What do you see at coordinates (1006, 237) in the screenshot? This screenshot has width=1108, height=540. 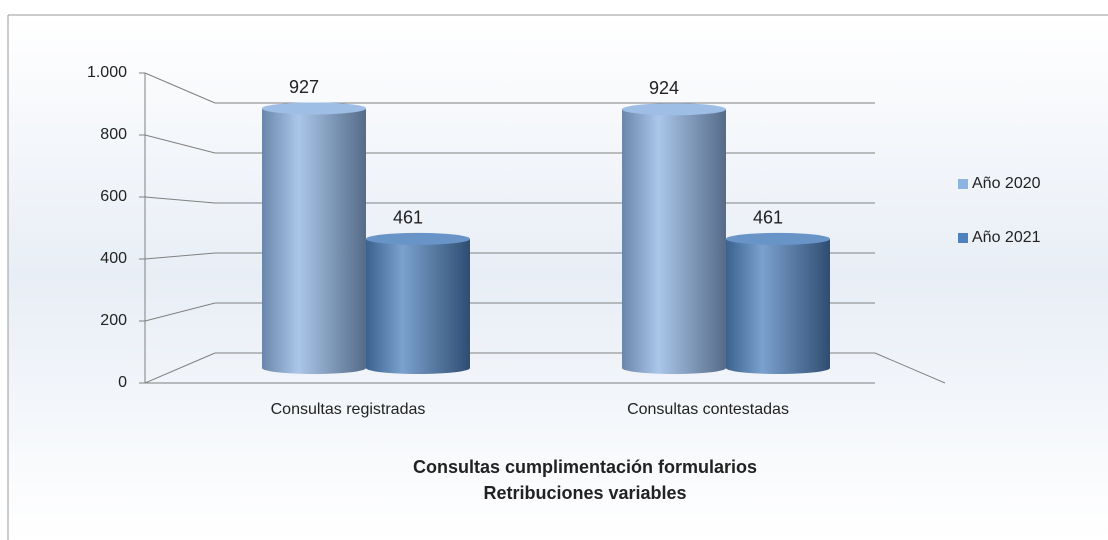 I see `legend-label: Año 2021` at bounding box center [1006, 237].